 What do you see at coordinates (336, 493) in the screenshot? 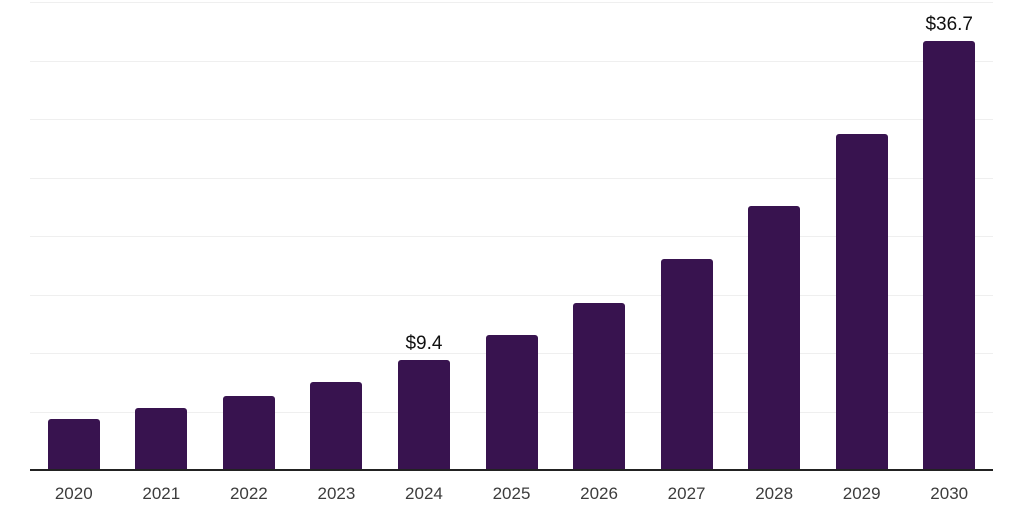
I see `x-tick-2023: 2023` at bounding box center [336, 493].